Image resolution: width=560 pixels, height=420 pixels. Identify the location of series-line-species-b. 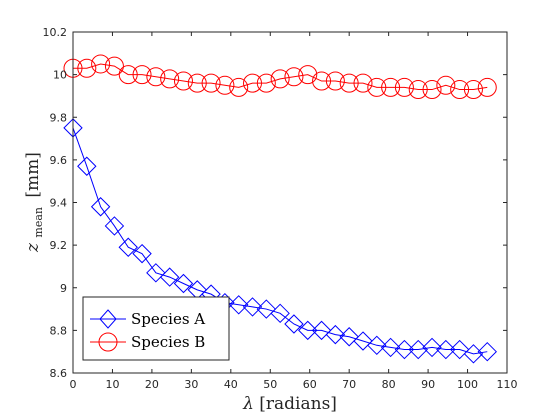
(280, 77).